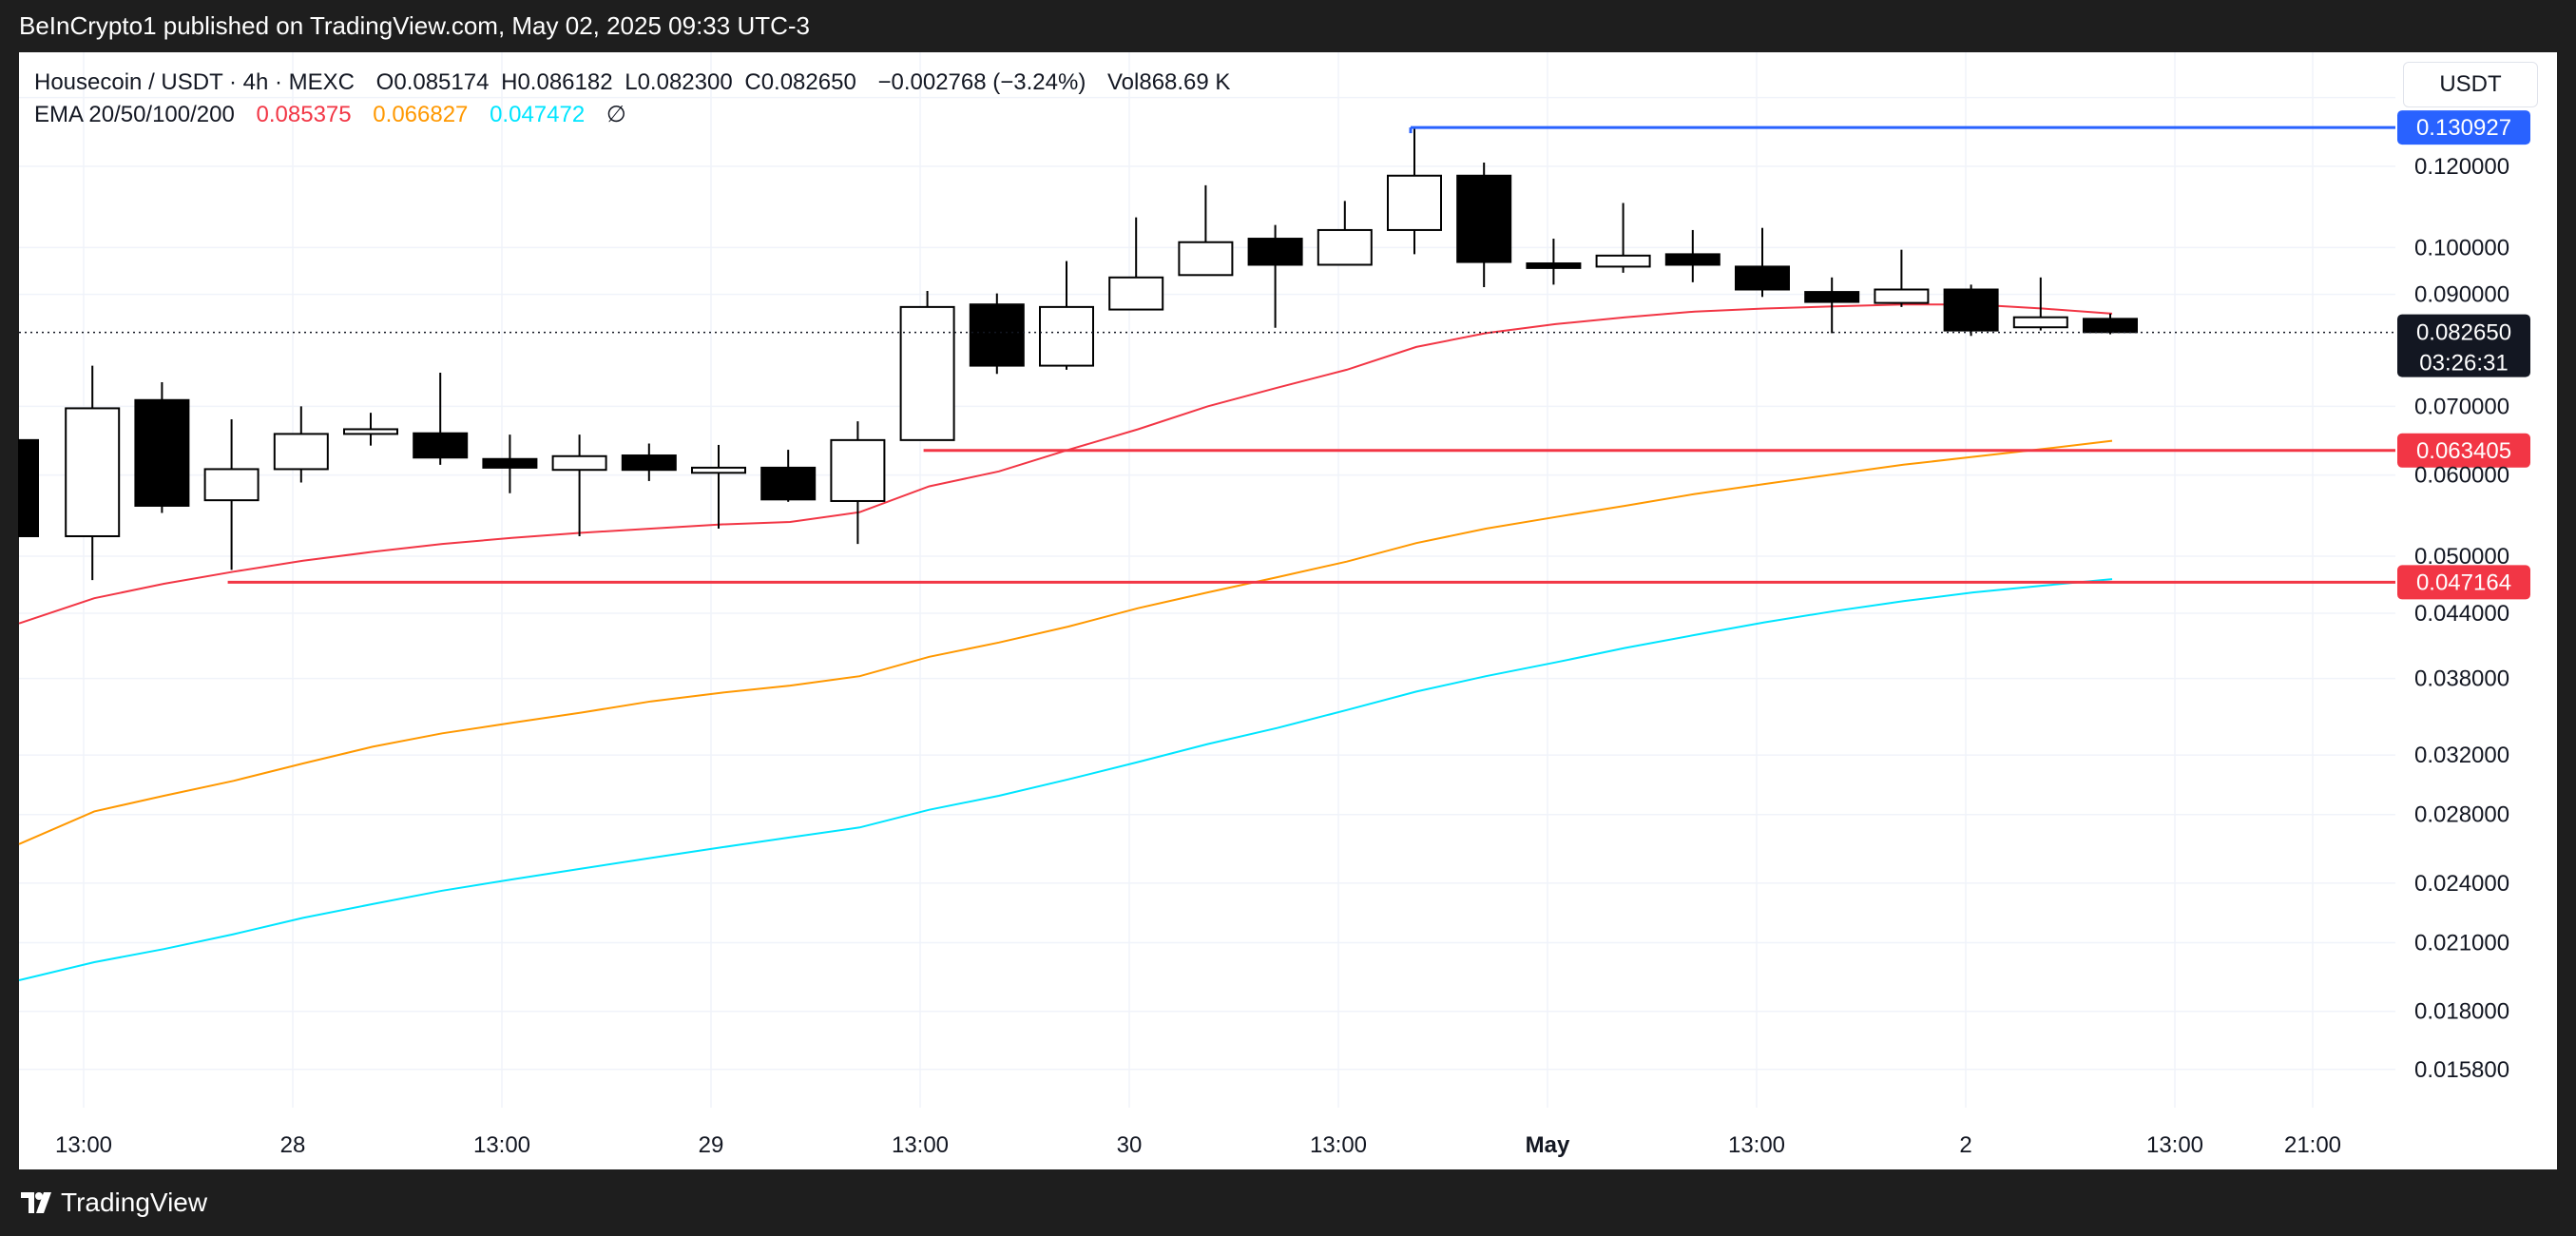  I want to click on x-tick-label: May, so click(1548, 1145).